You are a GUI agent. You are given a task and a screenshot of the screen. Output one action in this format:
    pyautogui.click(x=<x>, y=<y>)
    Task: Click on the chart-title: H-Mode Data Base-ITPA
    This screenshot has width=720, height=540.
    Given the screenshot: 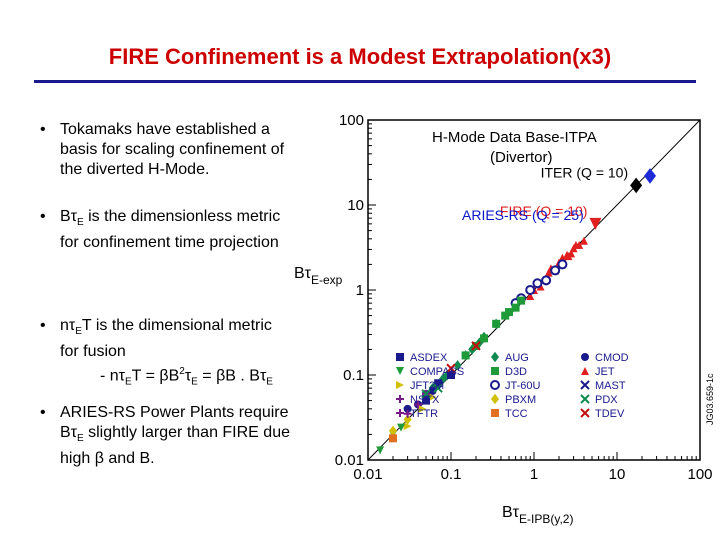 What is the action you would take?
    pyautogui.click(x=514, y=137)
    